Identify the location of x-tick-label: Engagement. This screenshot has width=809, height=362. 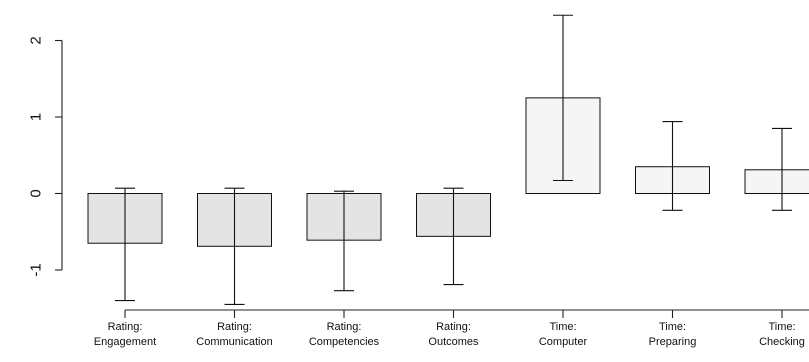
(125, 342).